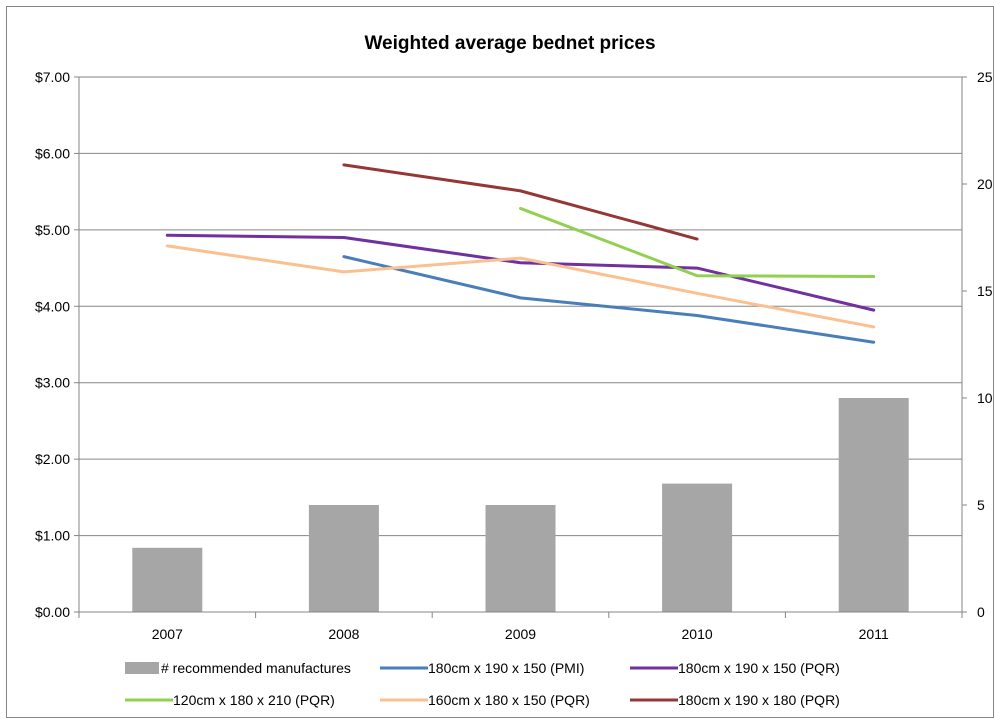  I want to click on x-axis-tick-label: 2011, so click(874, 634).